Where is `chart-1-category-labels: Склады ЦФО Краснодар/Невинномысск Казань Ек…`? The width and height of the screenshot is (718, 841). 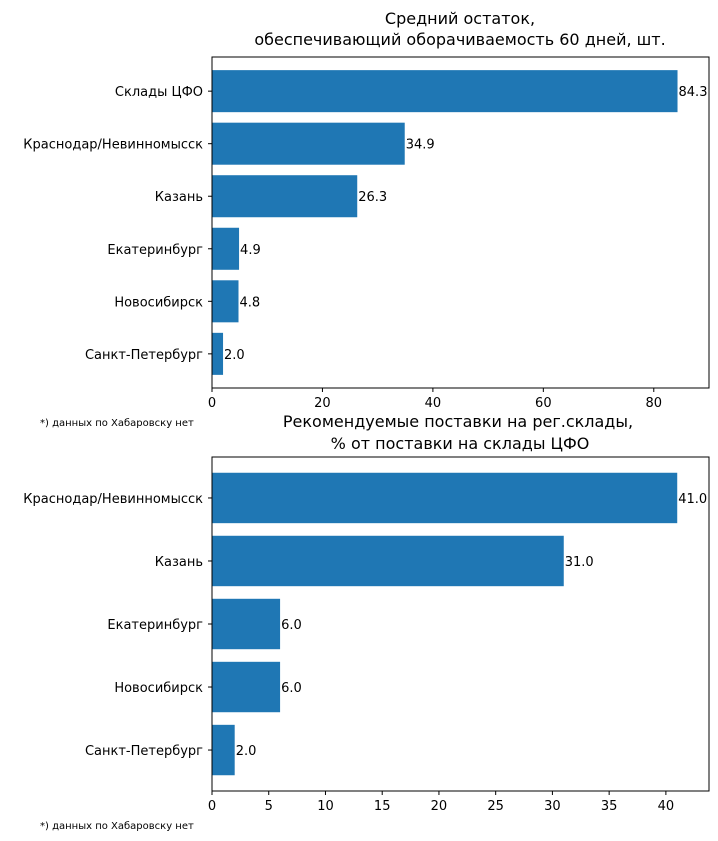 chart-1-category-labels: Склады ЦФО Краснодар/Невинномысск Казань Ек… is located at coordinates (117, 224).